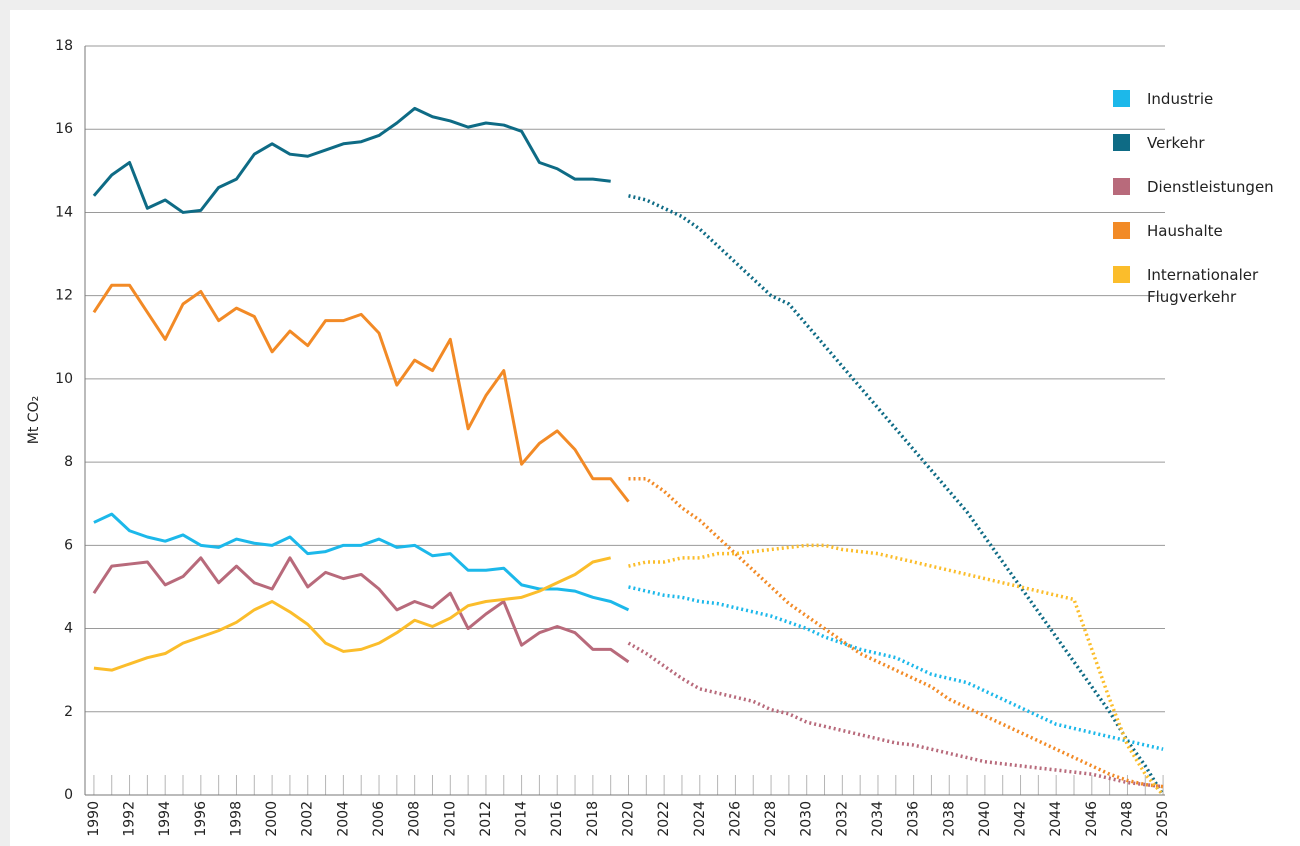  Describe the element at coordinates (1021, 819) in the screenshot. I see `x-tick-label: 2042` at that location.